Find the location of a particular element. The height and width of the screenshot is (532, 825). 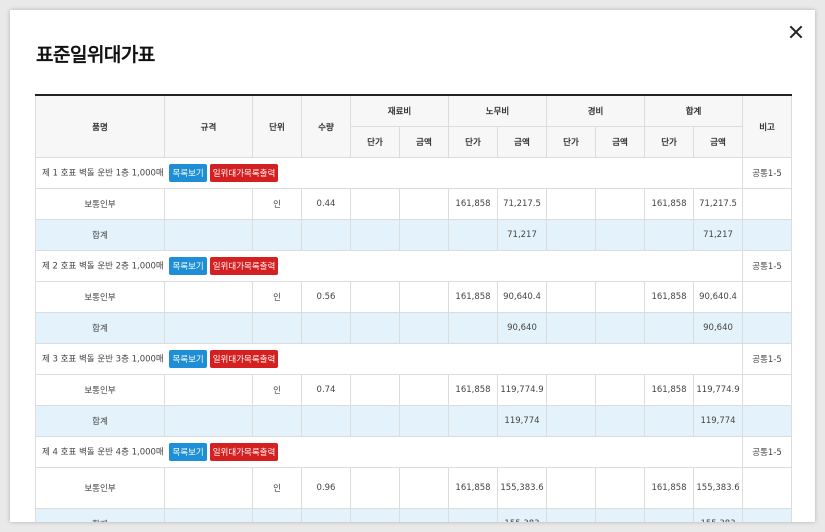

total-row: 합계 71,217 71,217 is located at coordinates (414, 235).